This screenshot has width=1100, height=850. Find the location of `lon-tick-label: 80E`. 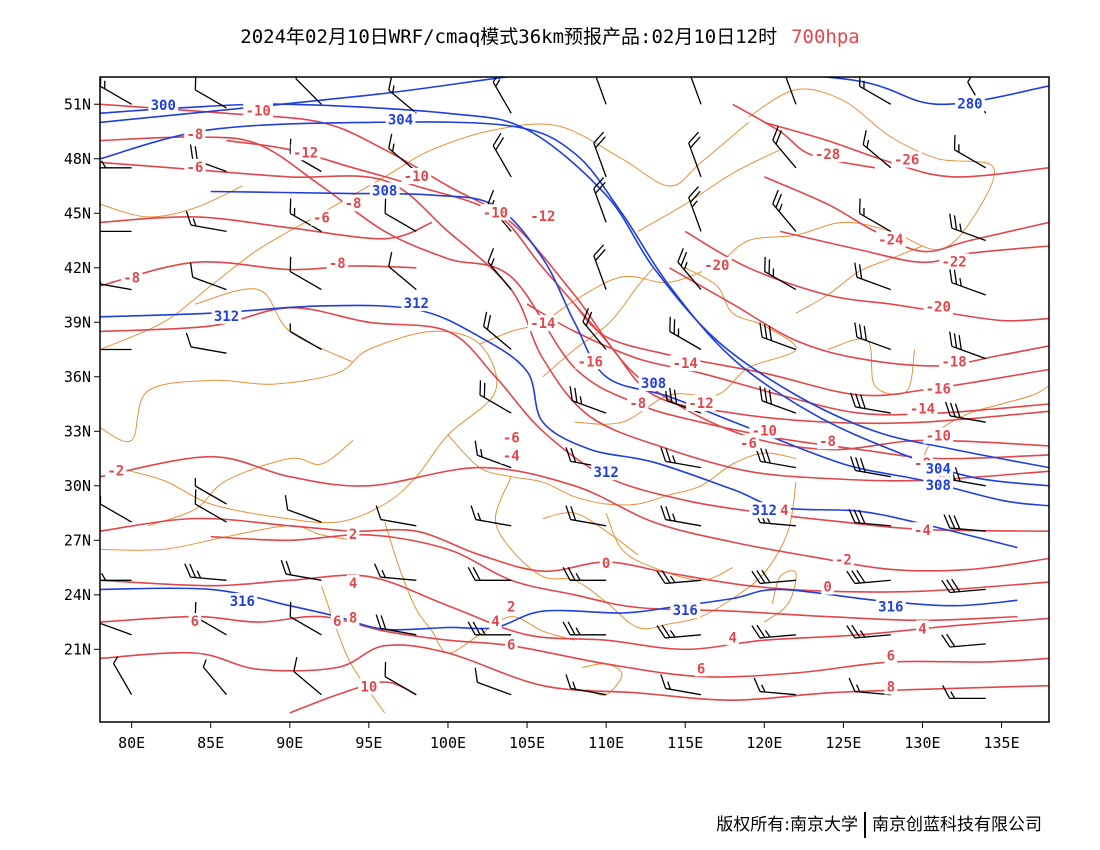

lon-tick-label: 80E is located at coordinates (131, 743).